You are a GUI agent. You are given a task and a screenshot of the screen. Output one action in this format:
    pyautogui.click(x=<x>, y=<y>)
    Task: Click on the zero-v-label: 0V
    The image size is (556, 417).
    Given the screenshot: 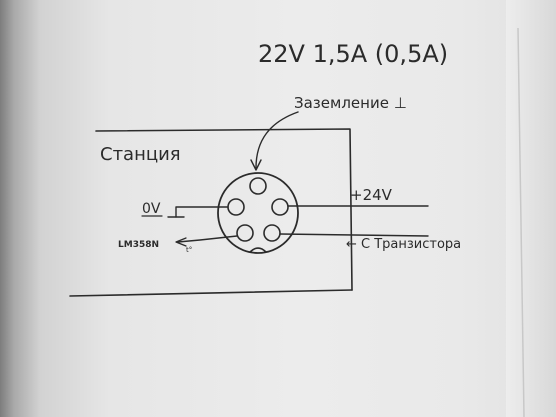 What is the action you would take?
    pyautogui.click(x=151, y=209)
    